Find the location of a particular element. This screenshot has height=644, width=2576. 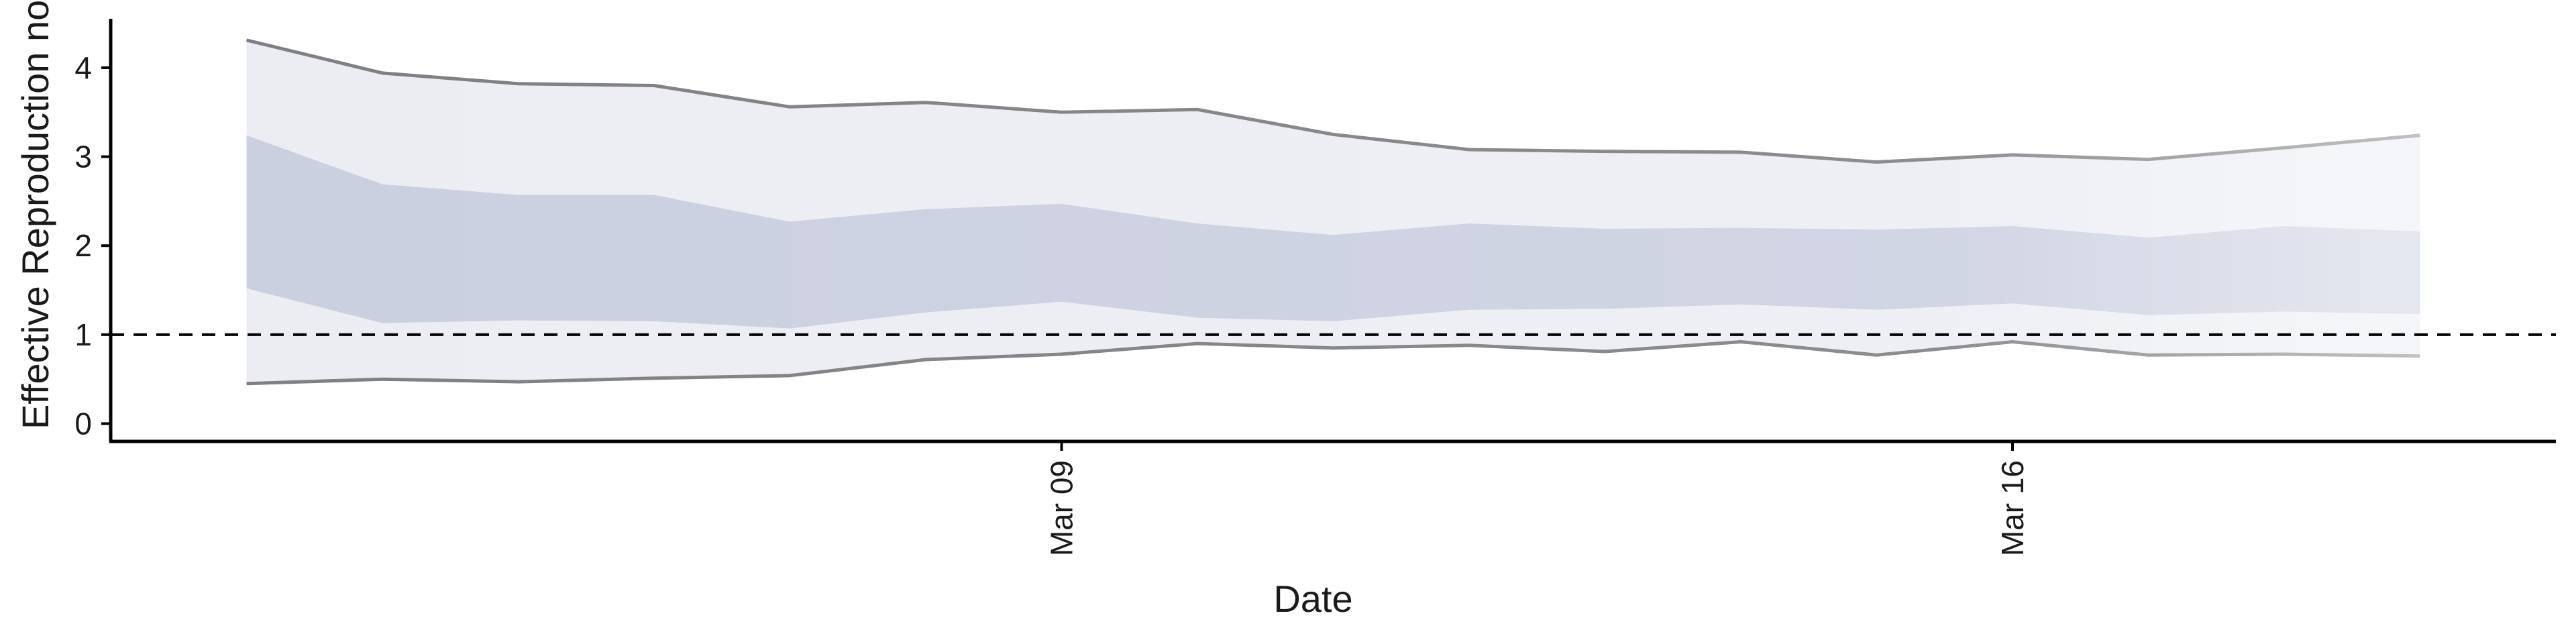

y-tick-label: 3 is located at coordinates (83, 157).